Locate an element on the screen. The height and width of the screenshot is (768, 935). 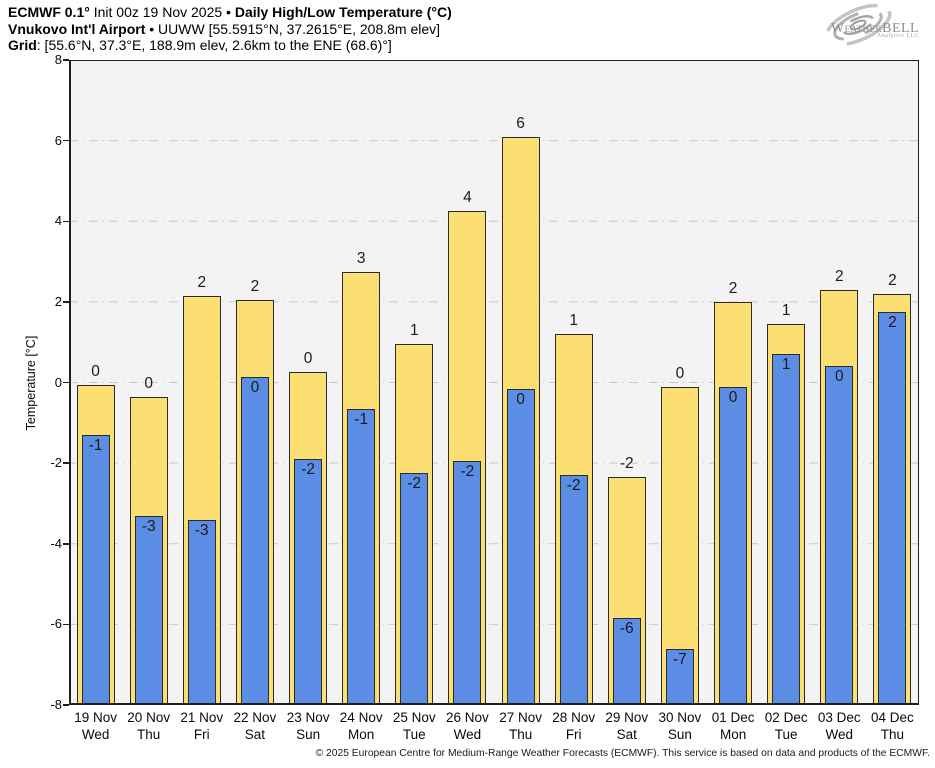
x-label-date: 20 Nov is located at coordinates (149, 717).